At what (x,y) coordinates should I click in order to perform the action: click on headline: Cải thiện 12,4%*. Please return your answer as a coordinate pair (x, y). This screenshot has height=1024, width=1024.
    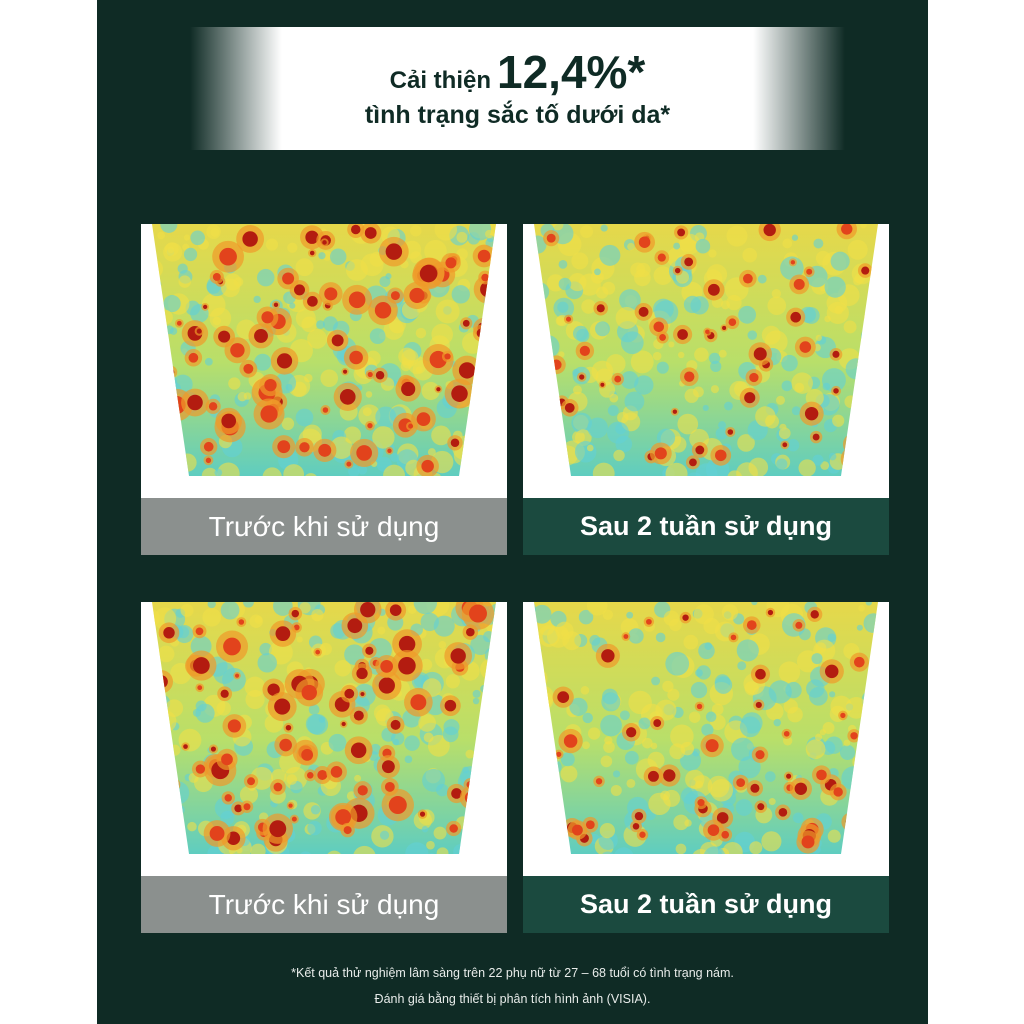
    Looking at the image, I should click on (517, 72).